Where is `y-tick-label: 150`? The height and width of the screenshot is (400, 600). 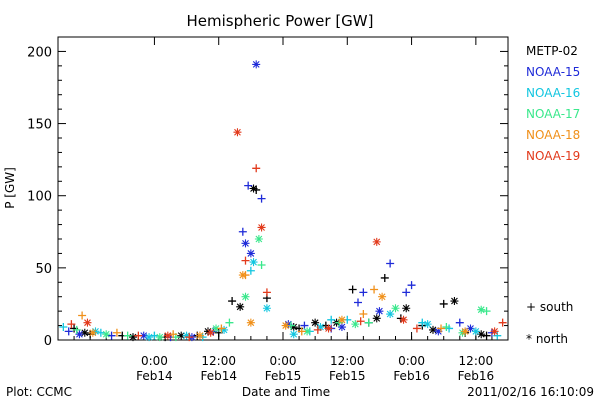
y-tick-label: 150 is located at coordinates (39, 125).